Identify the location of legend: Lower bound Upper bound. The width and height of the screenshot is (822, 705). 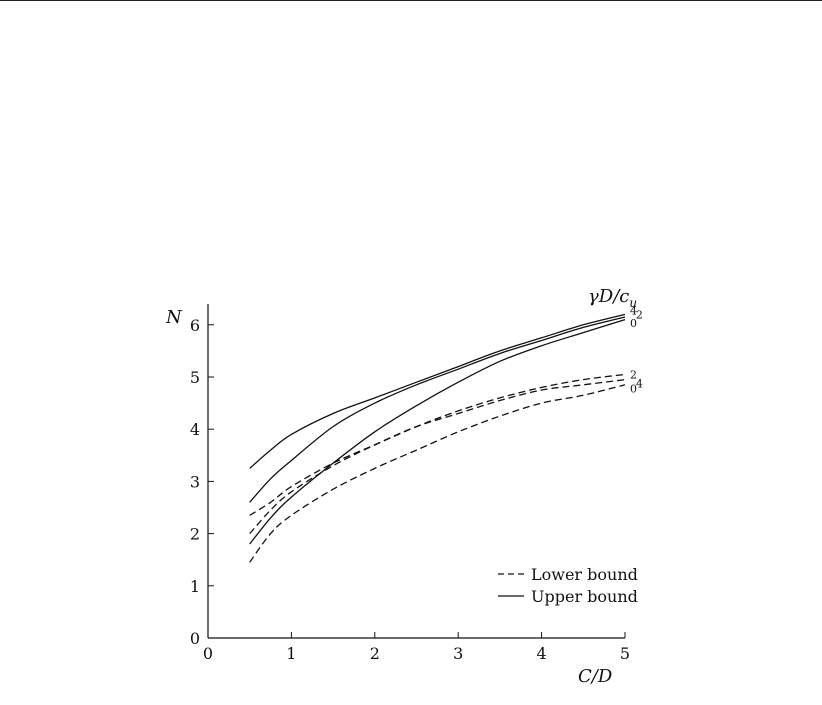
(568, 585).